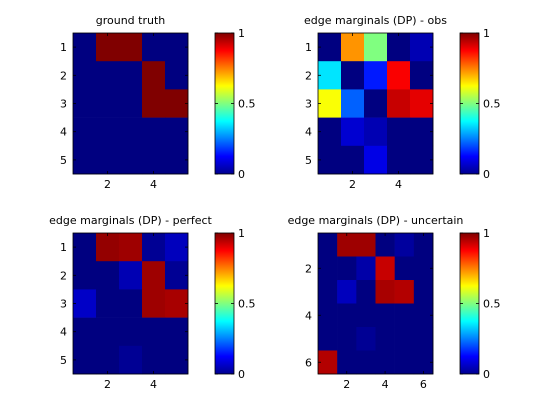 Image resolution: width=560 pixels, height=420 pixels. What do you see at coordinates (130, 220) in the screenshot?
I see `chart-title: edge marginals (DP) - perfect` at bounding box center [130, 220].